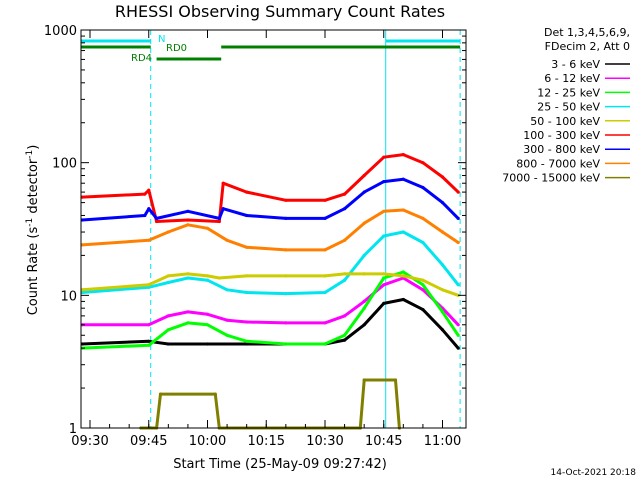 Image resolution: width=640 pixels, height=480 pixels. What do you see at coordinates (148, 441) in the screenshot?
I see `x-tick-label: 09:45` at bounding box center [148, 441].